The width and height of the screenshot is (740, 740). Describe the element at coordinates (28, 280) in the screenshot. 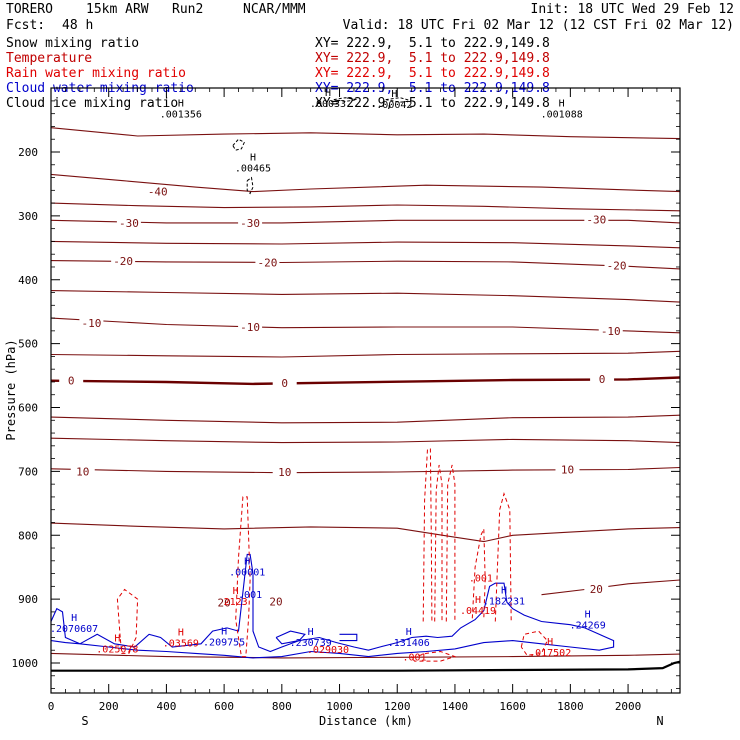

I see `y-tick-label: 400` at that location.